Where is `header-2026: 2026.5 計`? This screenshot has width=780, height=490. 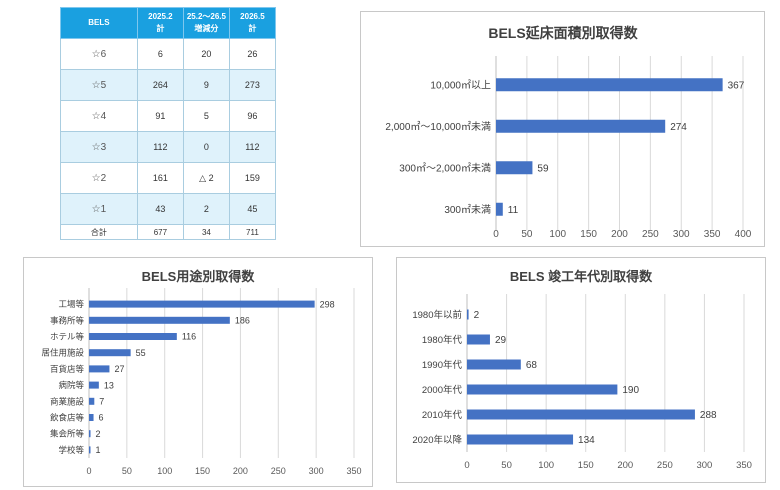
header-2026: 2026.5 計 is located at coordinates (252, 23).